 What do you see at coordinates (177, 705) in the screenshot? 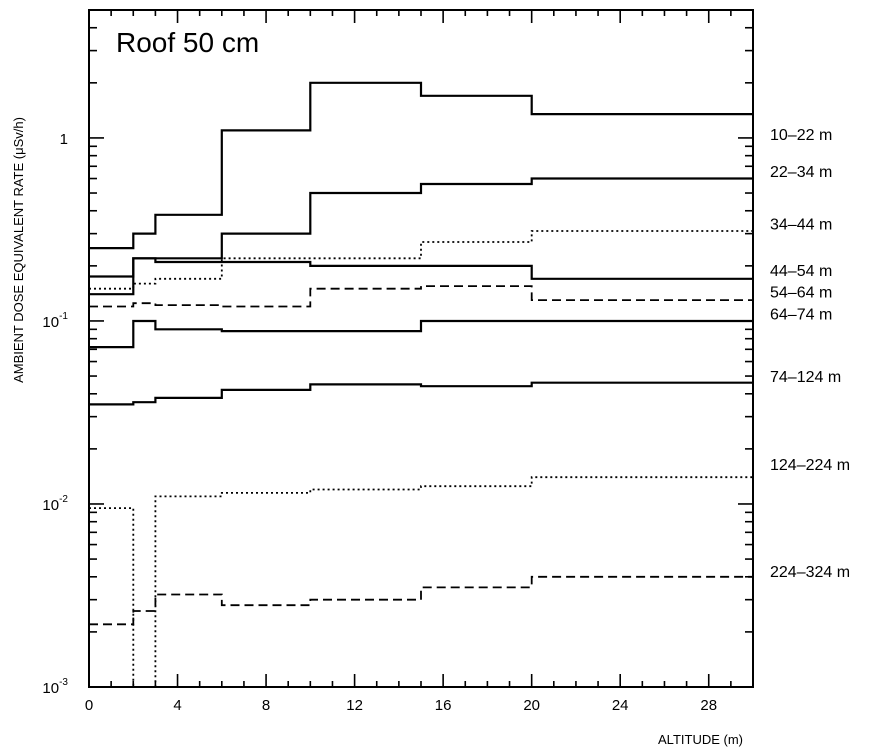
I see `x-tick-label: 4` at bounding box center [177, 705].